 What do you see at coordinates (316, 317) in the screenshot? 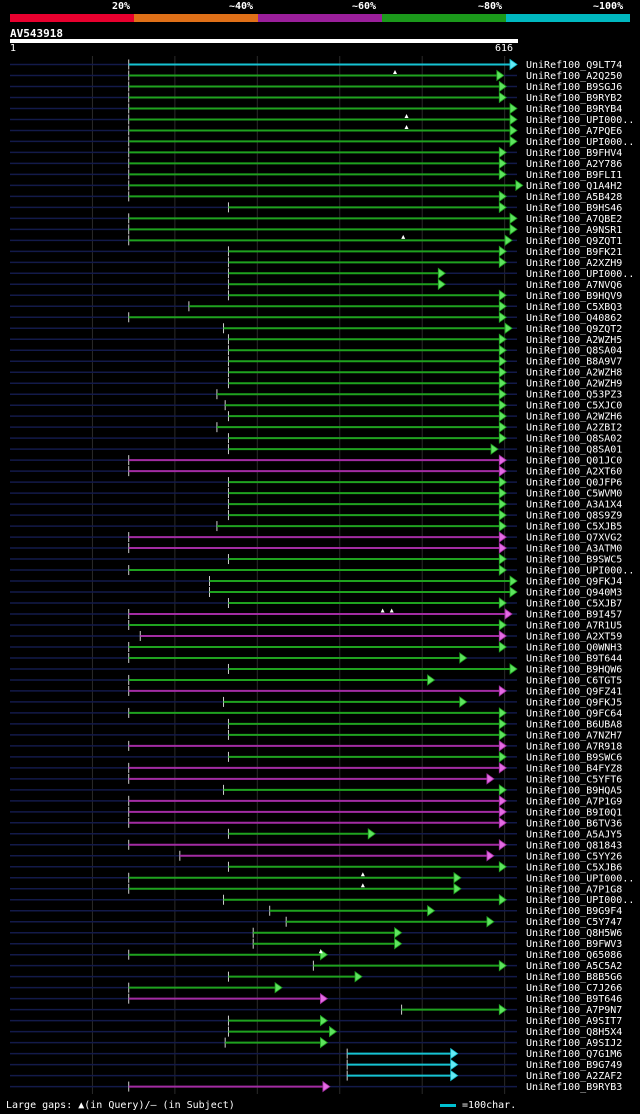
I see `hit-row: UniRef100_Q40862` at bounding box center [316, 317].